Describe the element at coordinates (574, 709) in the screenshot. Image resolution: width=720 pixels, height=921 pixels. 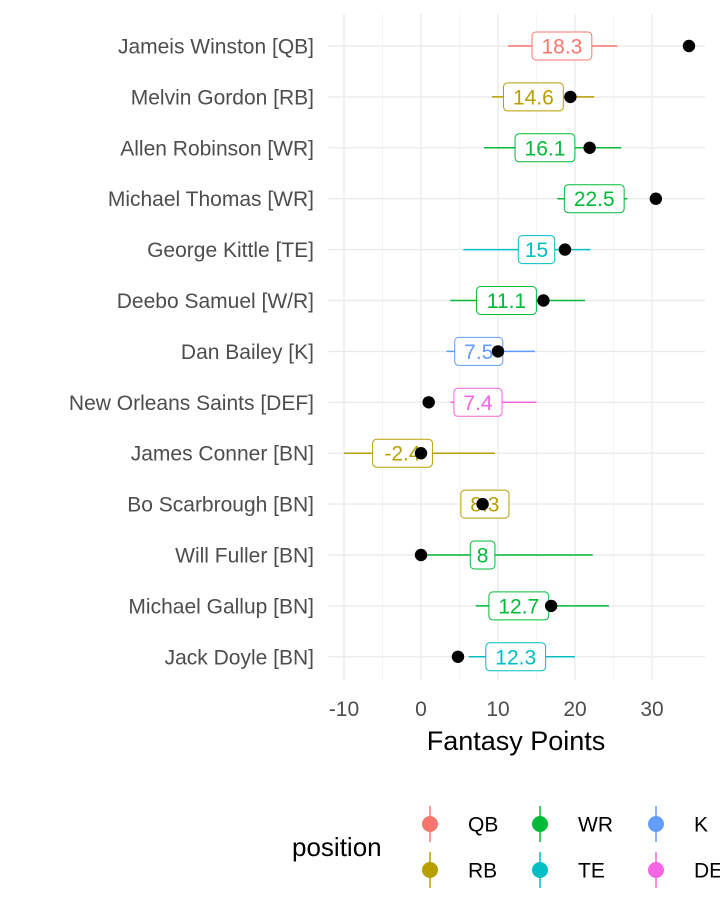
I see `x-tick-label: 20` at that location.